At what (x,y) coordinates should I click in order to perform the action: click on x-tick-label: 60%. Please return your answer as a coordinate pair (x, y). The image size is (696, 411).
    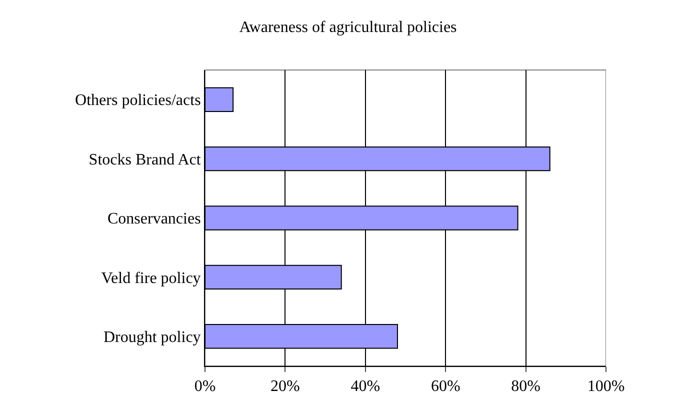
    Looking at the image, I should click on (445, 387).